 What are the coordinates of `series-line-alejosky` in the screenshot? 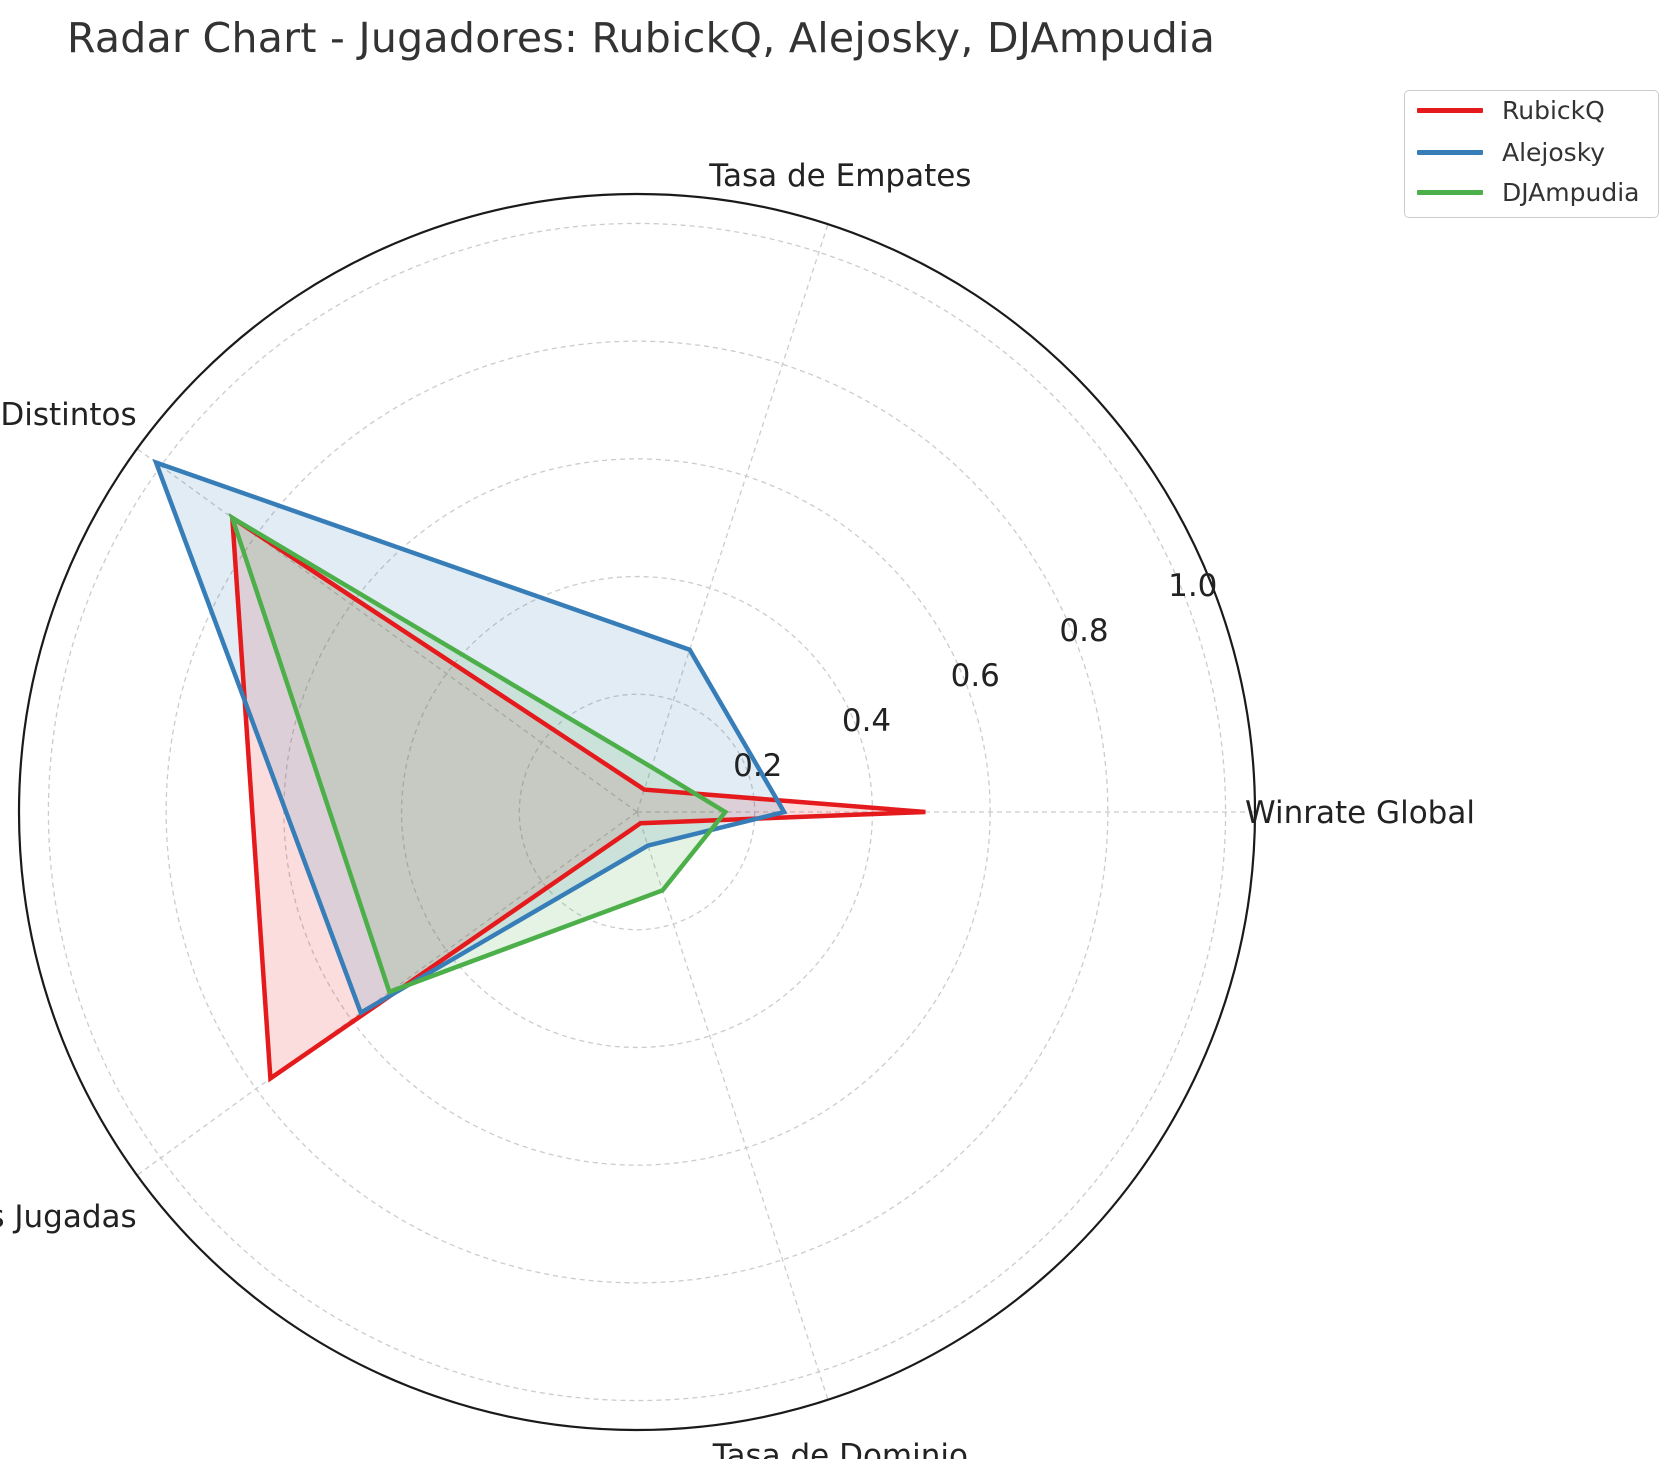 It's located at (470, 737).